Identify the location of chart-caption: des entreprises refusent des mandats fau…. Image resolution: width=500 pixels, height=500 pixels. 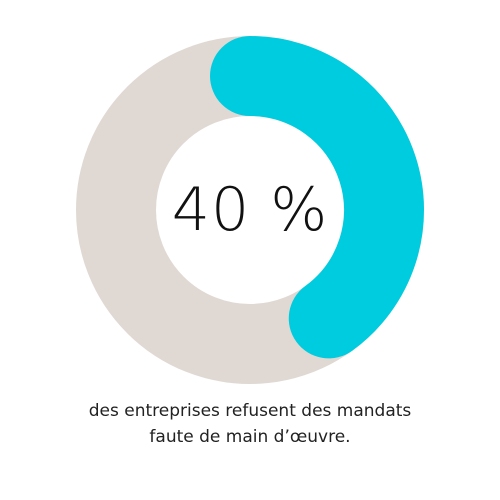
(250, 424).